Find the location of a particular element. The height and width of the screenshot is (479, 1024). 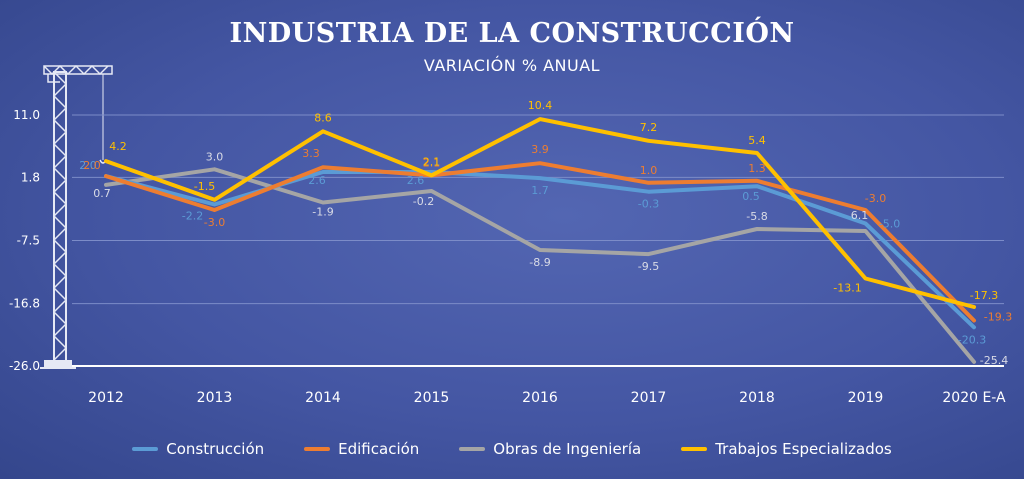

x-tick-label: 2013 is located at coordinates (215, 398).